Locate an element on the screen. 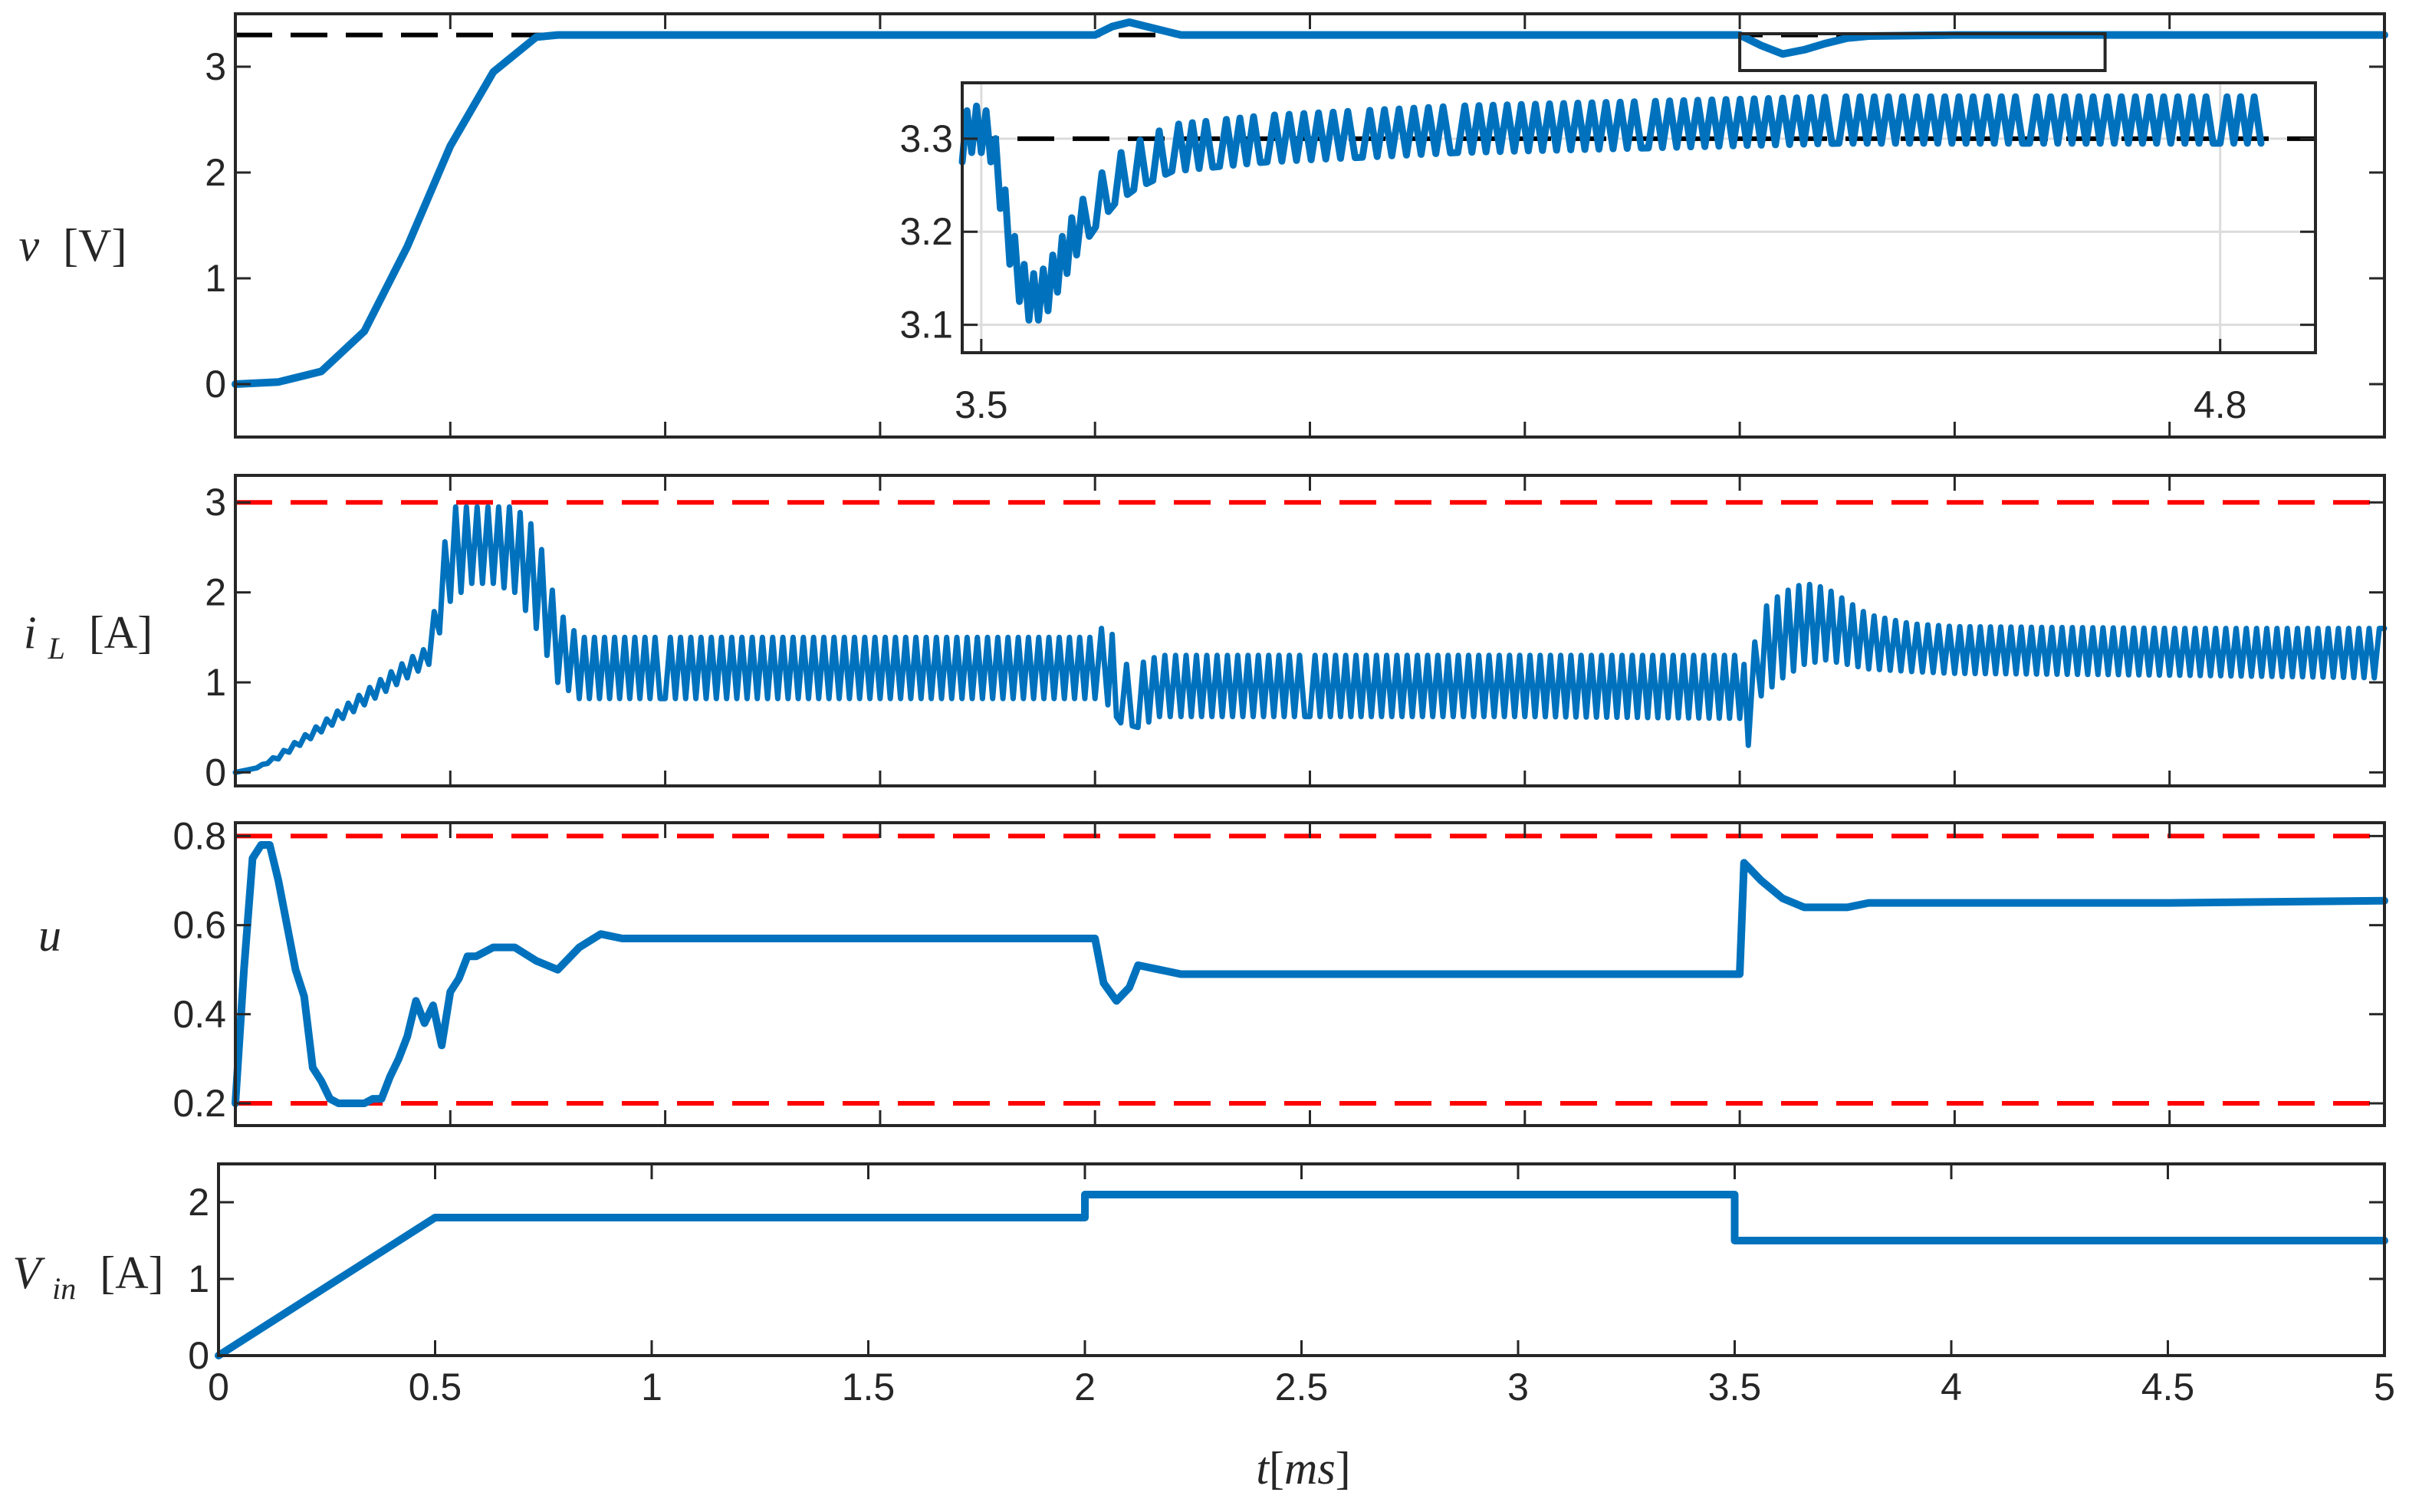  duty-cycle-y-tick-label: 0.4 is located at coordinates (199, 1014).